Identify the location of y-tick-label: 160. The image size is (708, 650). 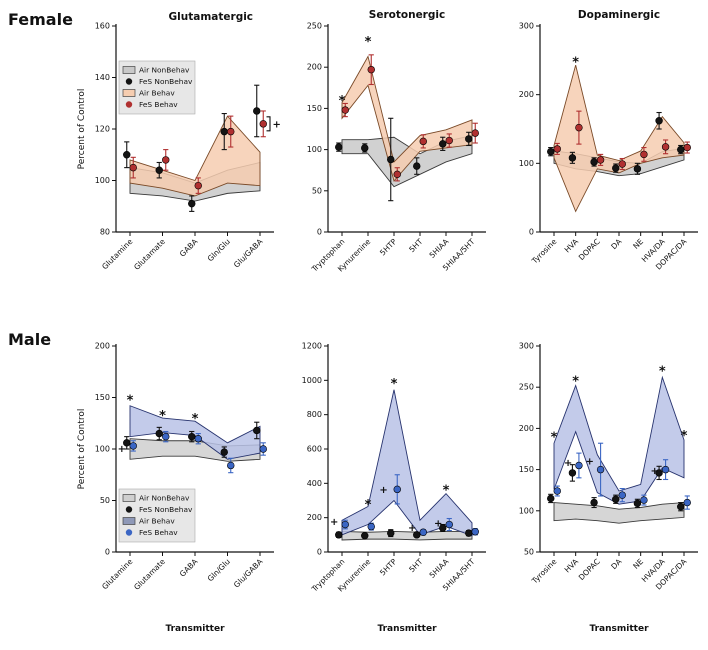
(102, 26).